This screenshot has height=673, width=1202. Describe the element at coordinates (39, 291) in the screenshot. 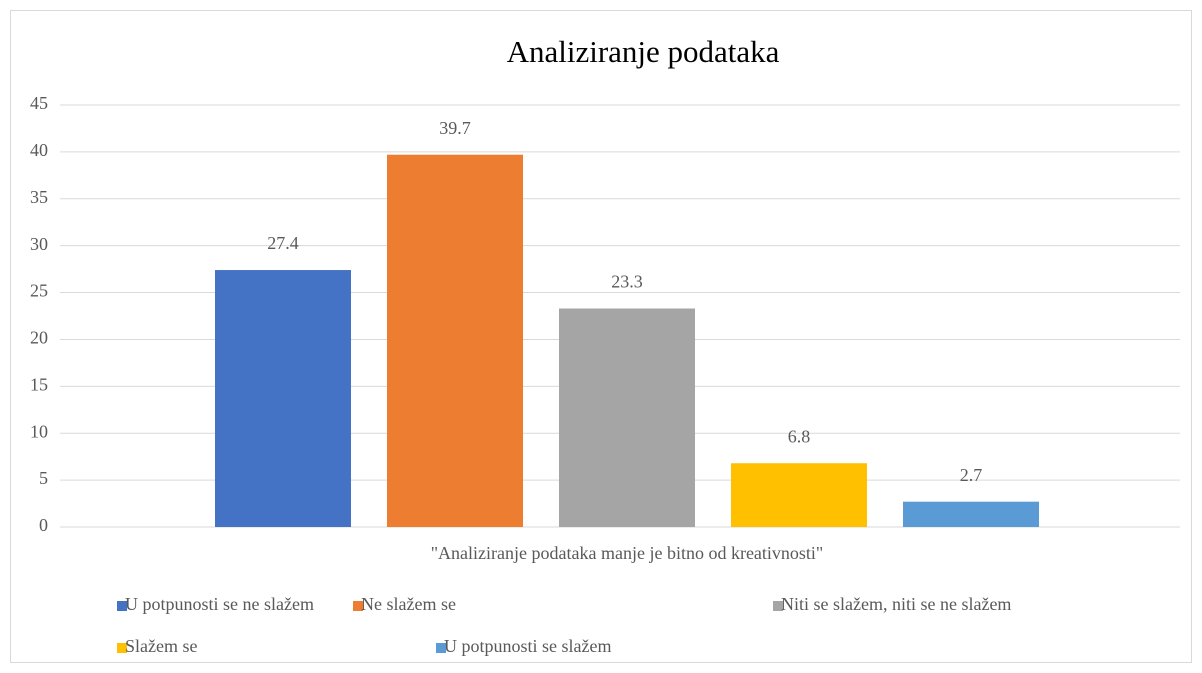

I see `y-tick-label: 25` at that location.